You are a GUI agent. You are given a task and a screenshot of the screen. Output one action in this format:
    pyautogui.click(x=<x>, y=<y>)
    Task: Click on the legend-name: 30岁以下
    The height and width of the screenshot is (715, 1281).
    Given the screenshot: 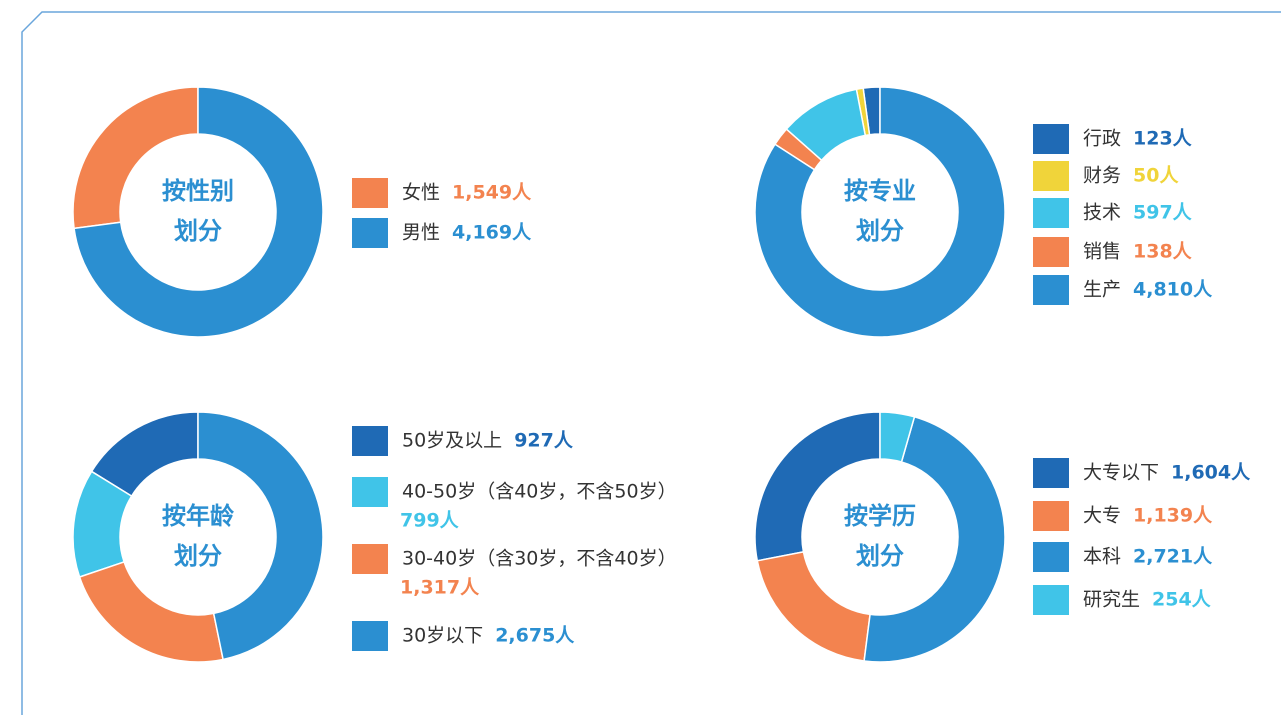 What is the action you would take?
    pyautogui.click(x=442, y=636)
    